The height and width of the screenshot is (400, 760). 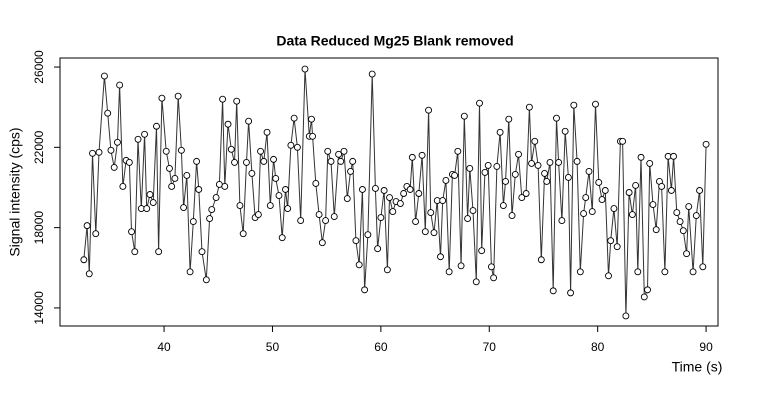 I want to click on x-tick-label: 40, so click(x=164, y=347).